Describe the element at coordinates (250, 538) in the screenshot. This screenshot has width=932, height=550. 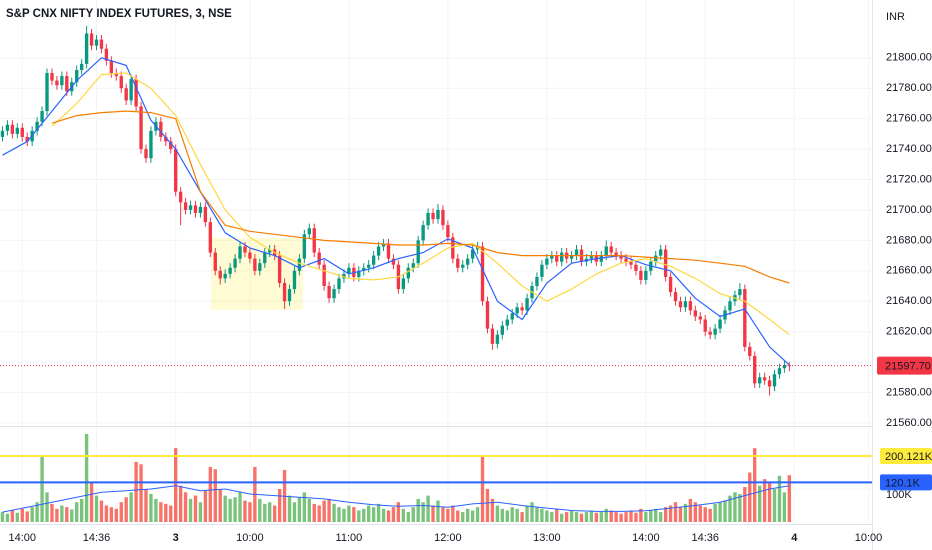
I see `x-tick-label: 10:00` at that location.